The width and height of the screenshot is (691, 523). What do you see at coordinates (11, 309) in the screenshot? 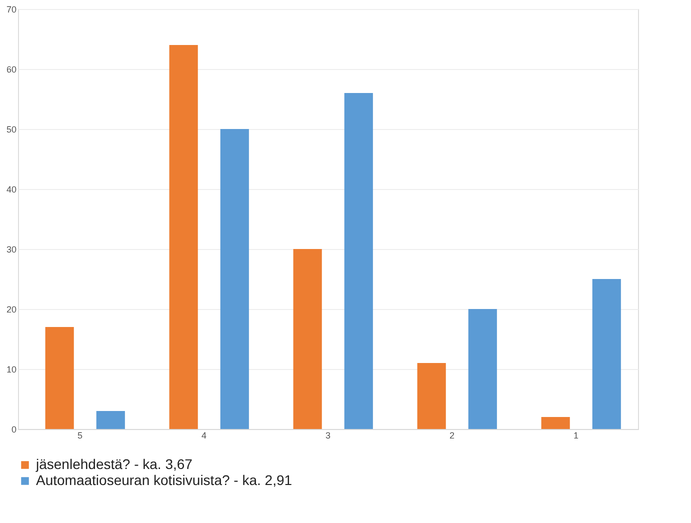
I see `y-tick-label: 20` at bounding box center [11, 309].